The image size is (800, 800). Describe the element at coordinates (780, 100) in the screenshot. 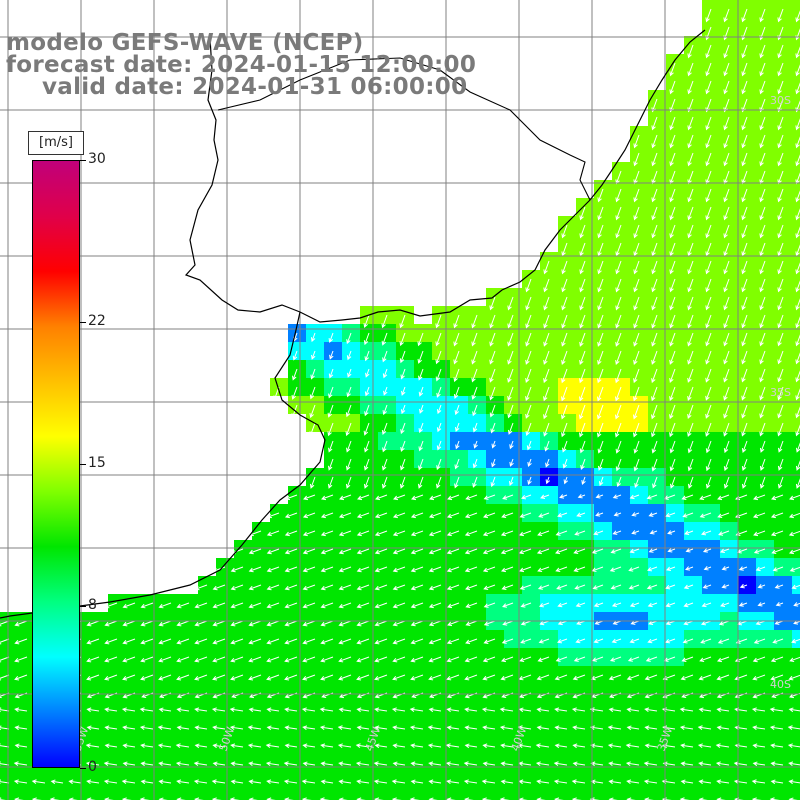

I see `lat-label: 30S` at that location.